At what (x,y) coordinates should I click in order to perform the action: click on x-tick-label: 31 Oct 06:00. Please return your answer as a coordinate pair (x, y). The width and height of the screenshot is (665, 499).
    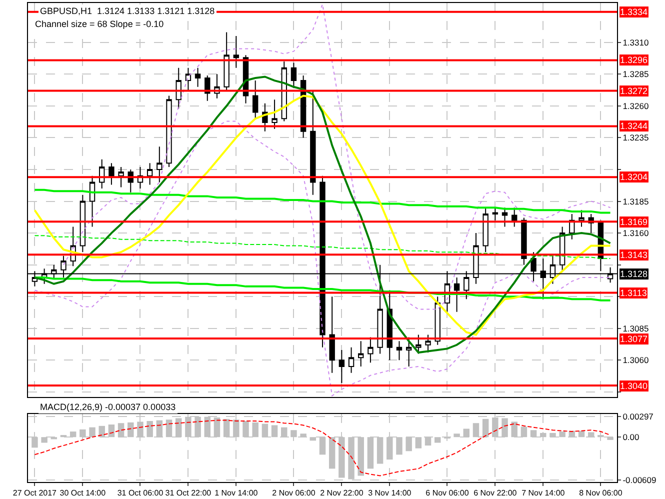
    Looking at the image, I should click on (140, 493).